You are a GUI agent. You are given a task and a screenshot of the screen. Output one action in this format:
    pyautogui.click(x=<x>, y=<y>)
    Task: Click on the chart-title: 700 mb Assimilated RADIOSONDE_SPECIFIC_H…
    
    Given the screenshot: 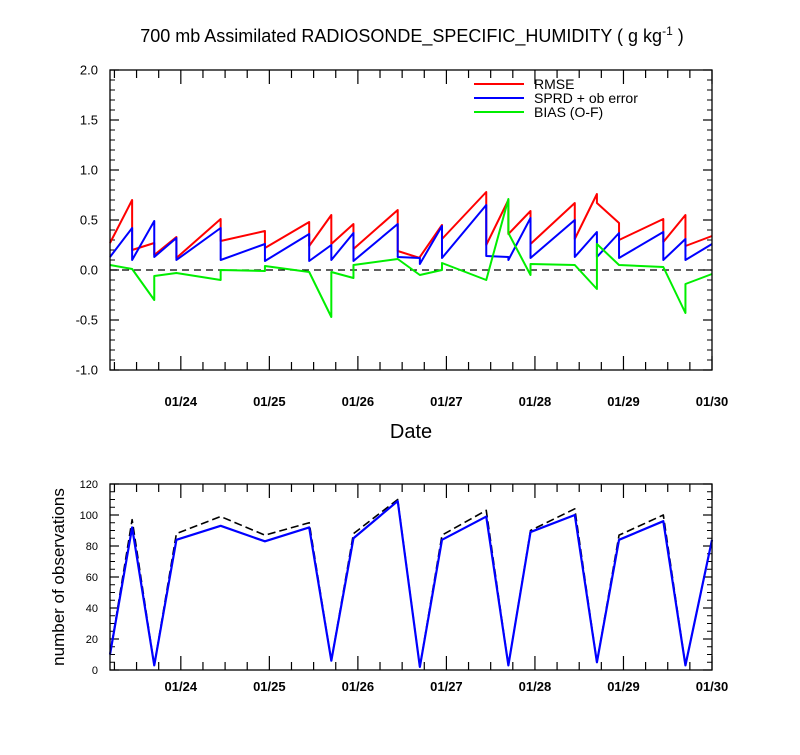 What is the action you would take?
    pyautogui.click(x=412, y=35)
    